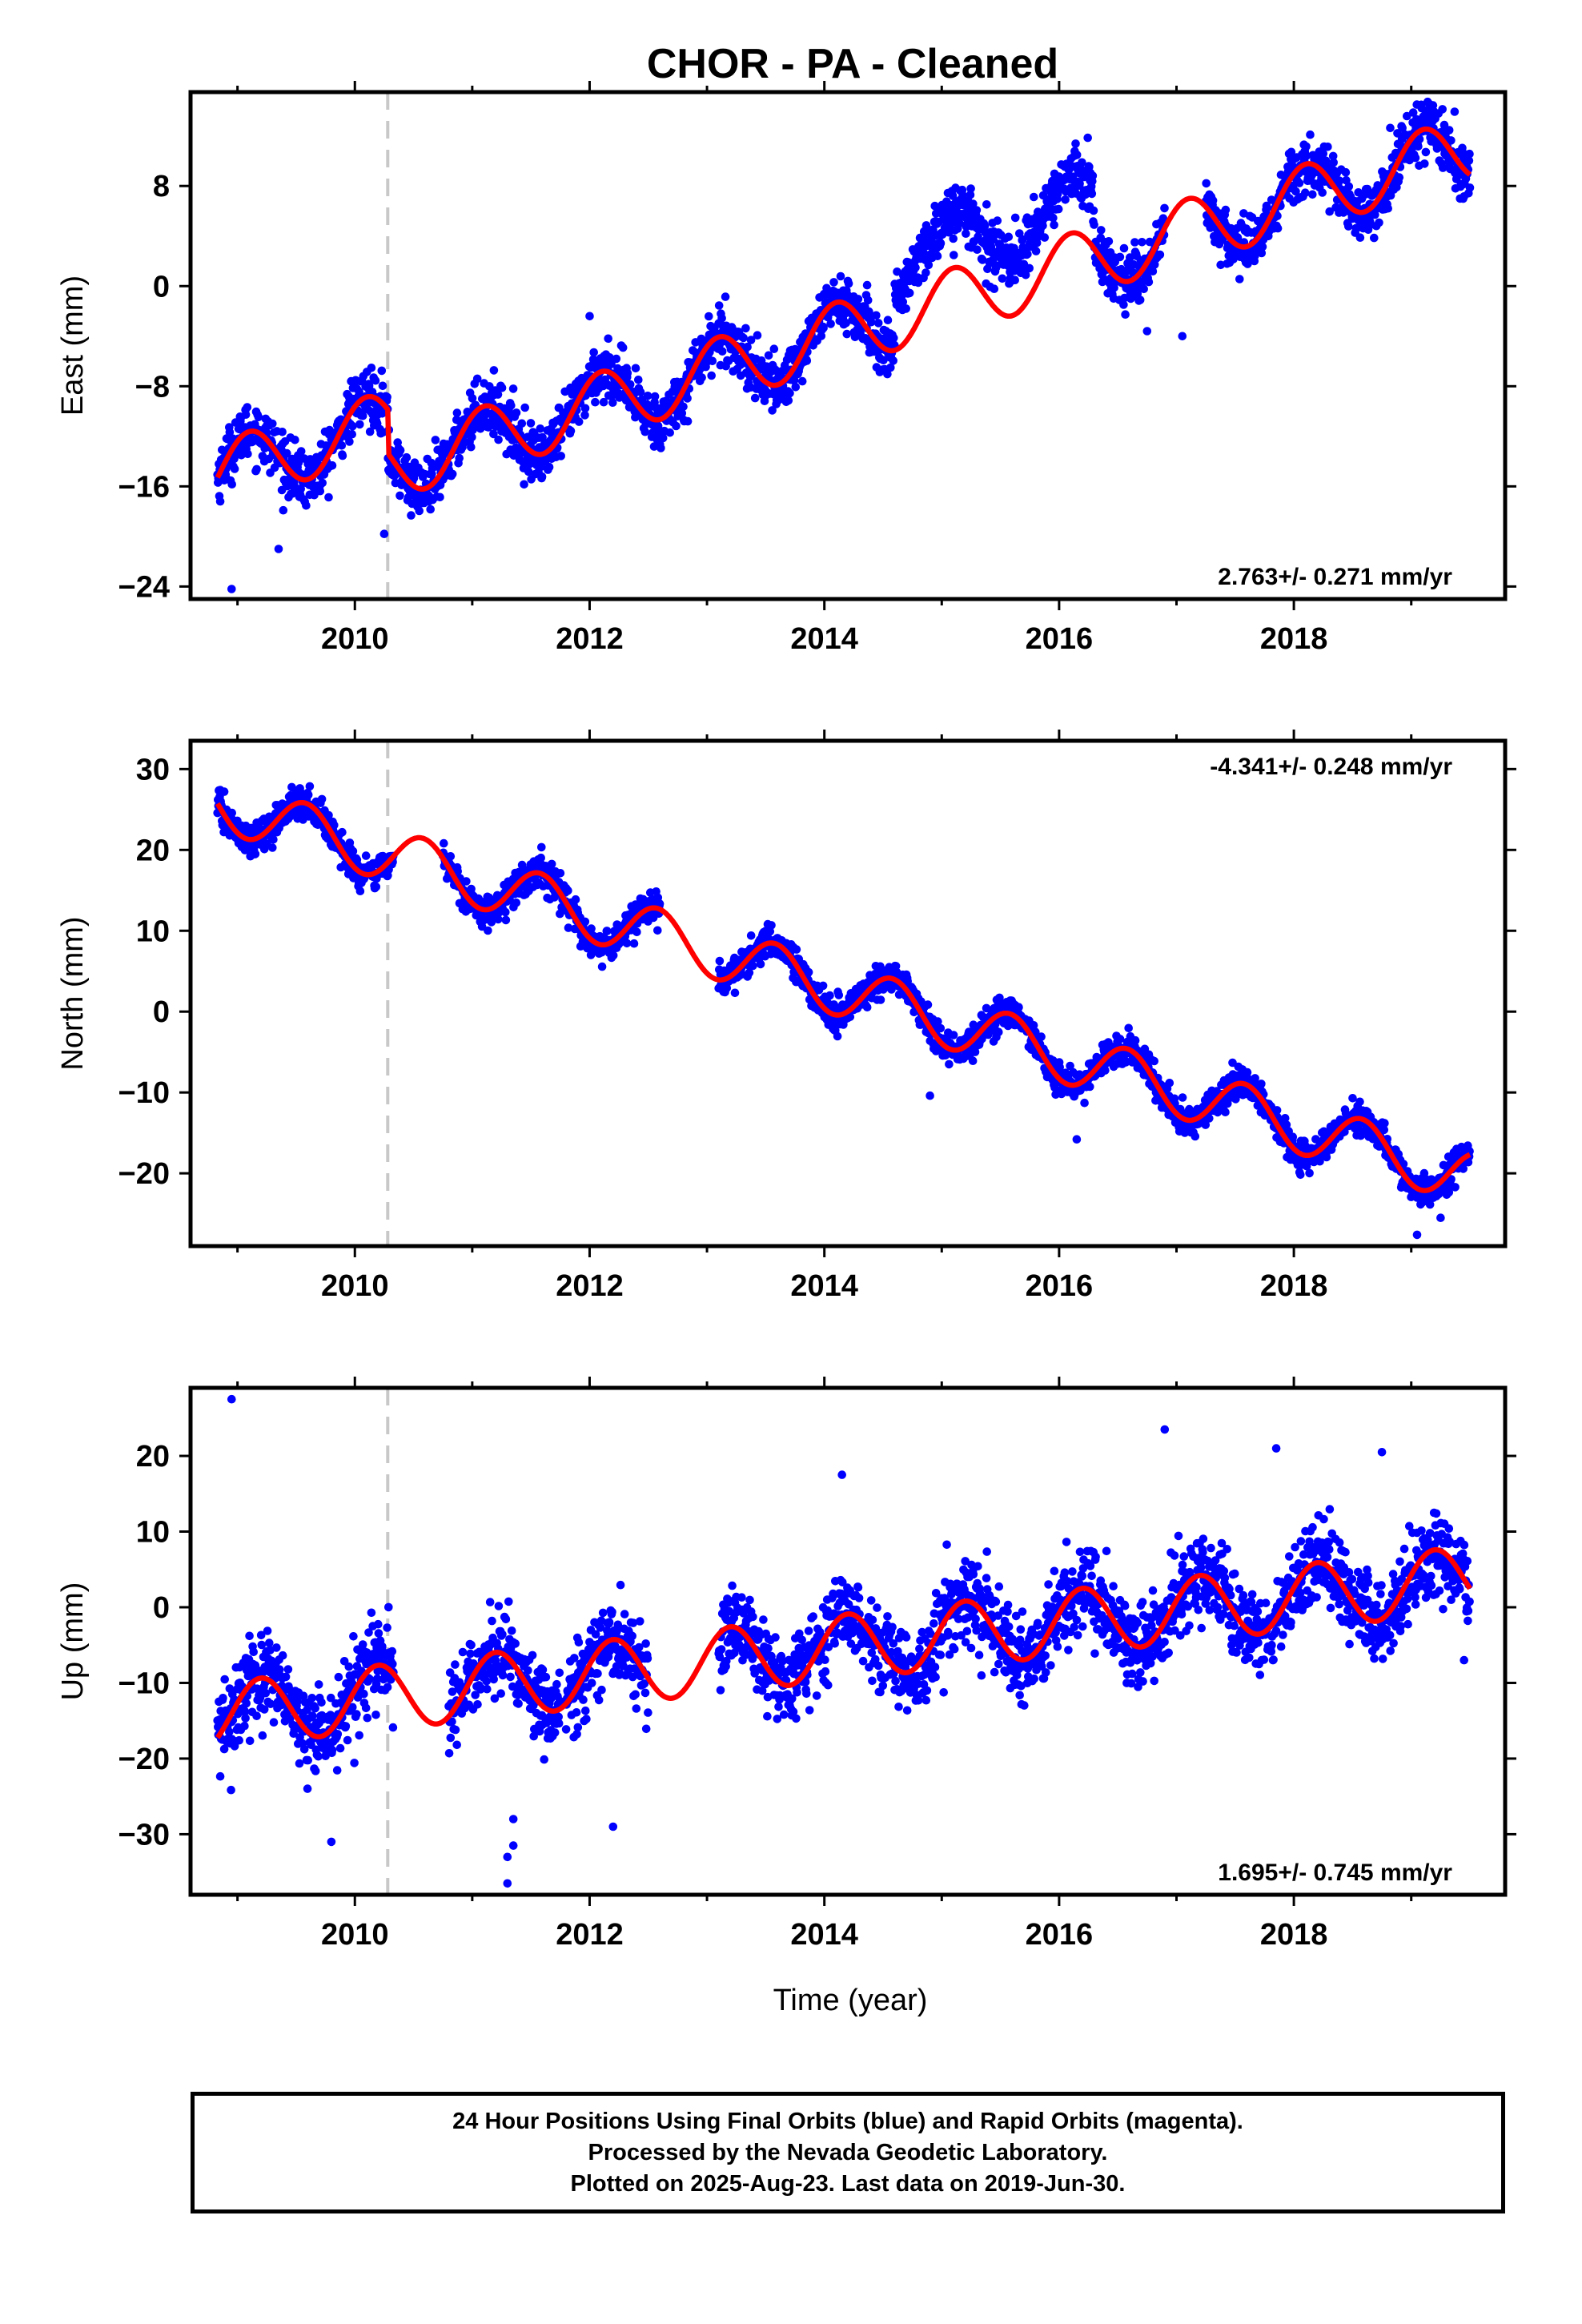 The width and height of the screenshot is (1582, 2324). What do you see at coordinates (1060, 639) in the screenshot?
I see `x-tick-label: 2016` at bounding box center [1060, 639].